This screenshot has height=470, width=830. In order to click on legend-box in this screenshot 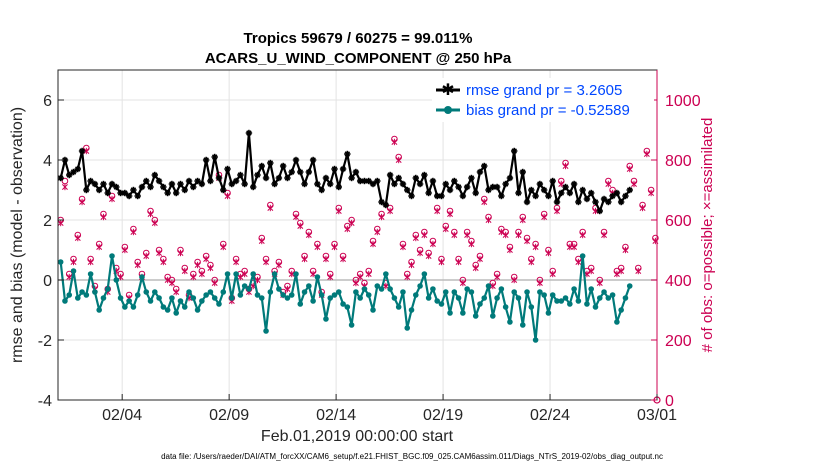, I will do `click(543, 100)`.